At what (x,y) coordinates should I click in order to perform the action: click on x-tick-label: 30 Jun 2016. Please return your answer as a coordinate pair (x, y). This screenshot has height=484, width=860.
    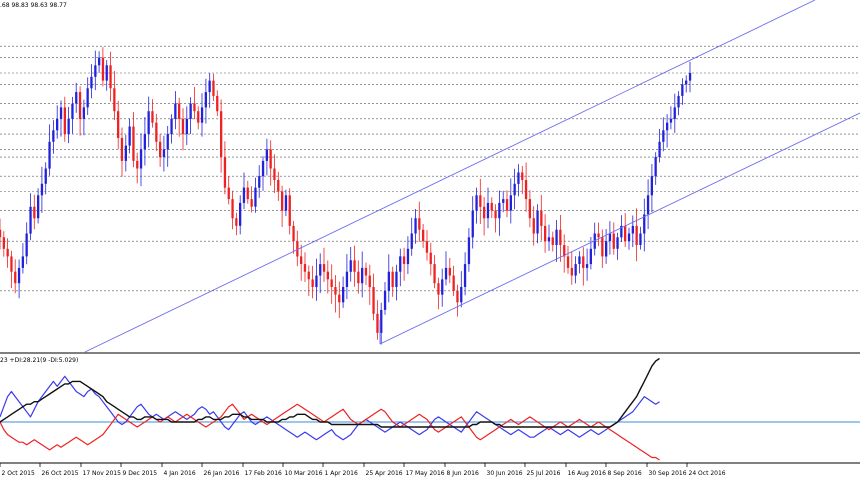
    Looking at the image, I should click on (505, 473).